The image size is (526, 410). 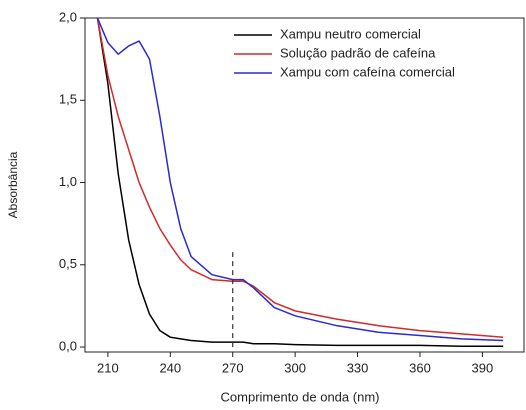 I want to click on x-tick-label: 240, so click(x=170, y=367).